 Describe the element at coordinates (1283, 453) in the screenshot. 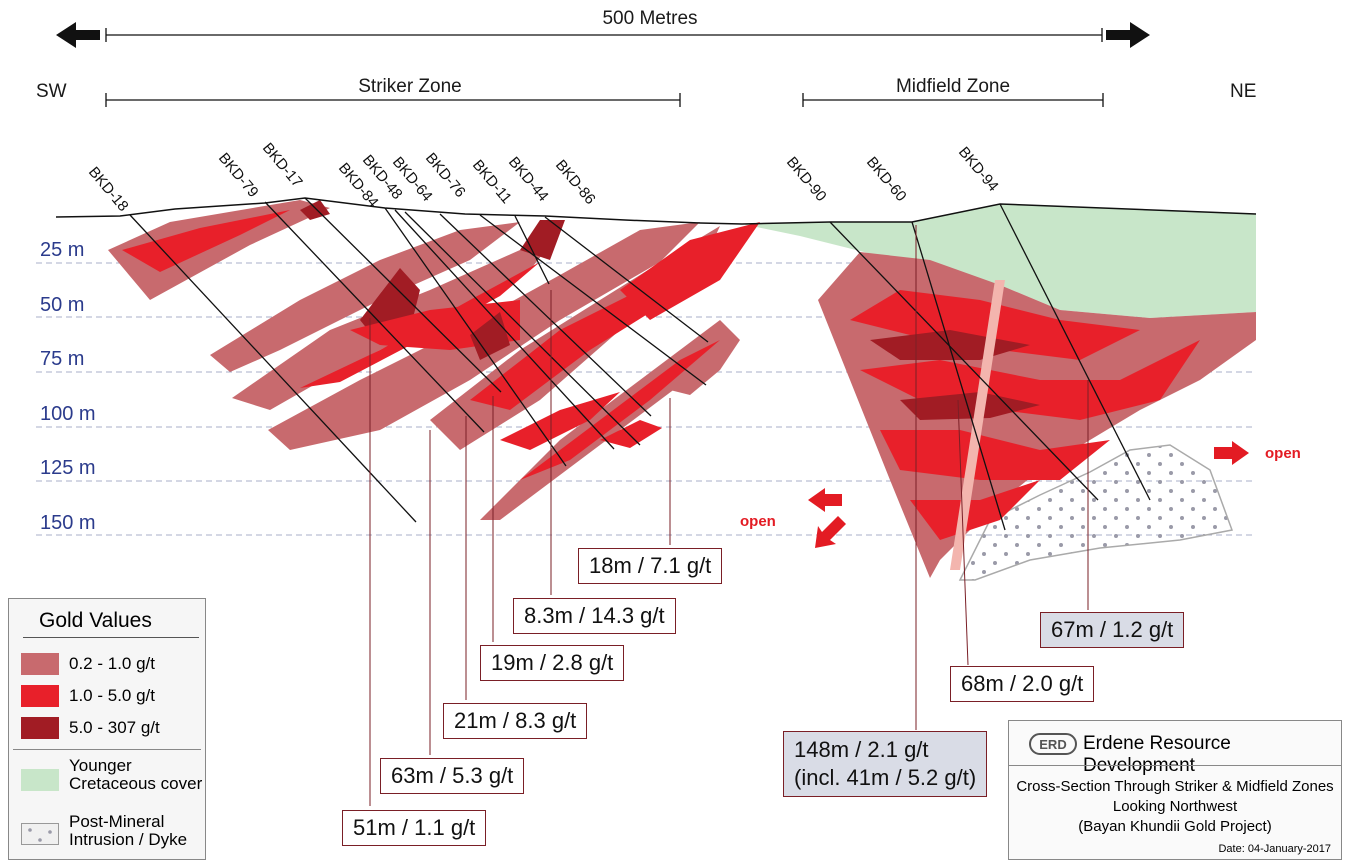

I see `open-label-east: open` at that location.